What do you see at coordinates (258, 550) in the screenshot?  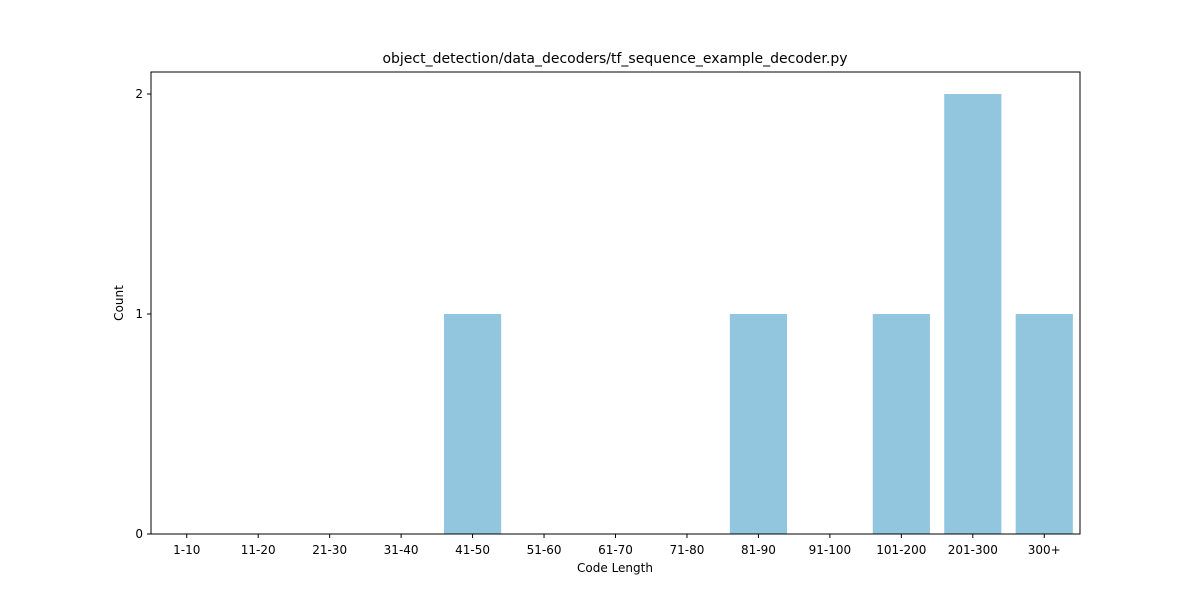 I see `x-tick-label: 11-20` at bounding box center [258, 550].